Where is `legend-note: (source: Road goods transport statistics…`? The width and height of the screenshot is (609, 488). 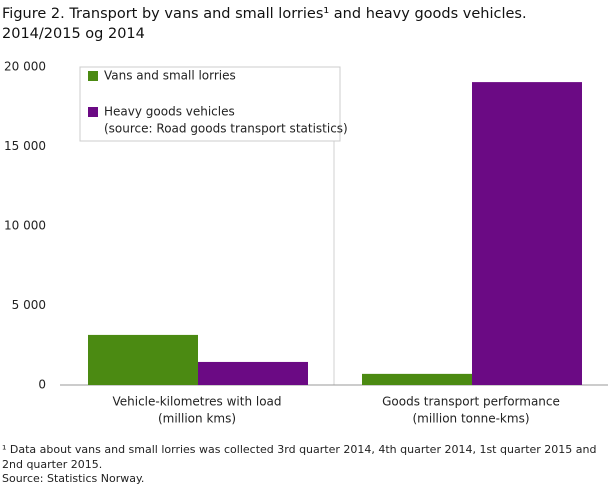
legend-note: (source: Road goods transport statistics… is located at coordinates (226, 129).